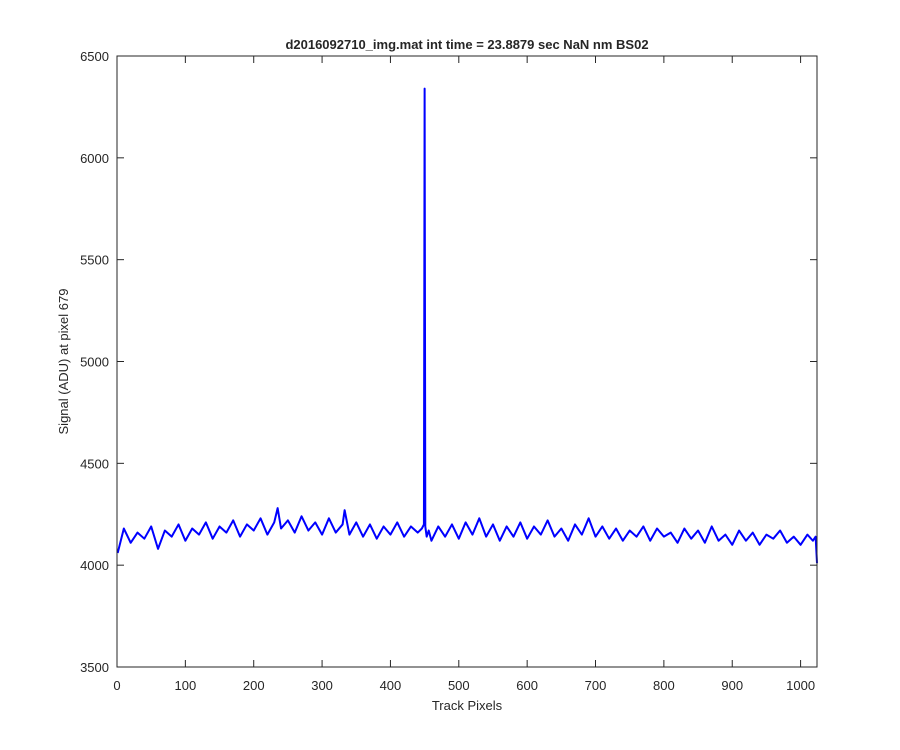 This screenshot has width=900, height=750. I want to click on x-tick-label: 500, so click(459, 685).